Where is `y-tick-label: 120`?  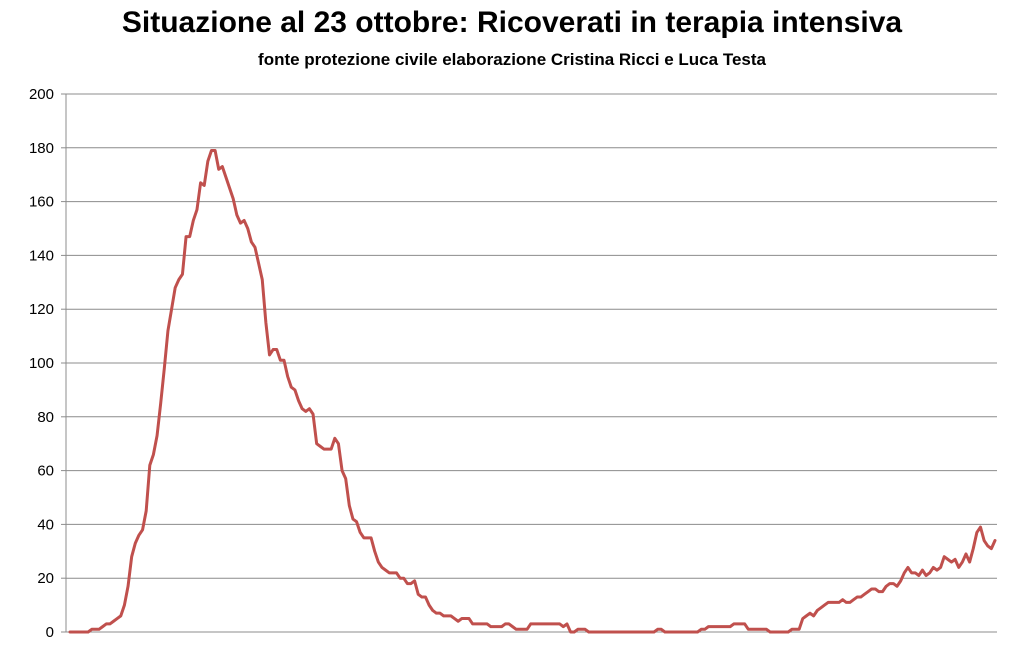 y-tick-label: 120 is located at coordinates (41, 309).